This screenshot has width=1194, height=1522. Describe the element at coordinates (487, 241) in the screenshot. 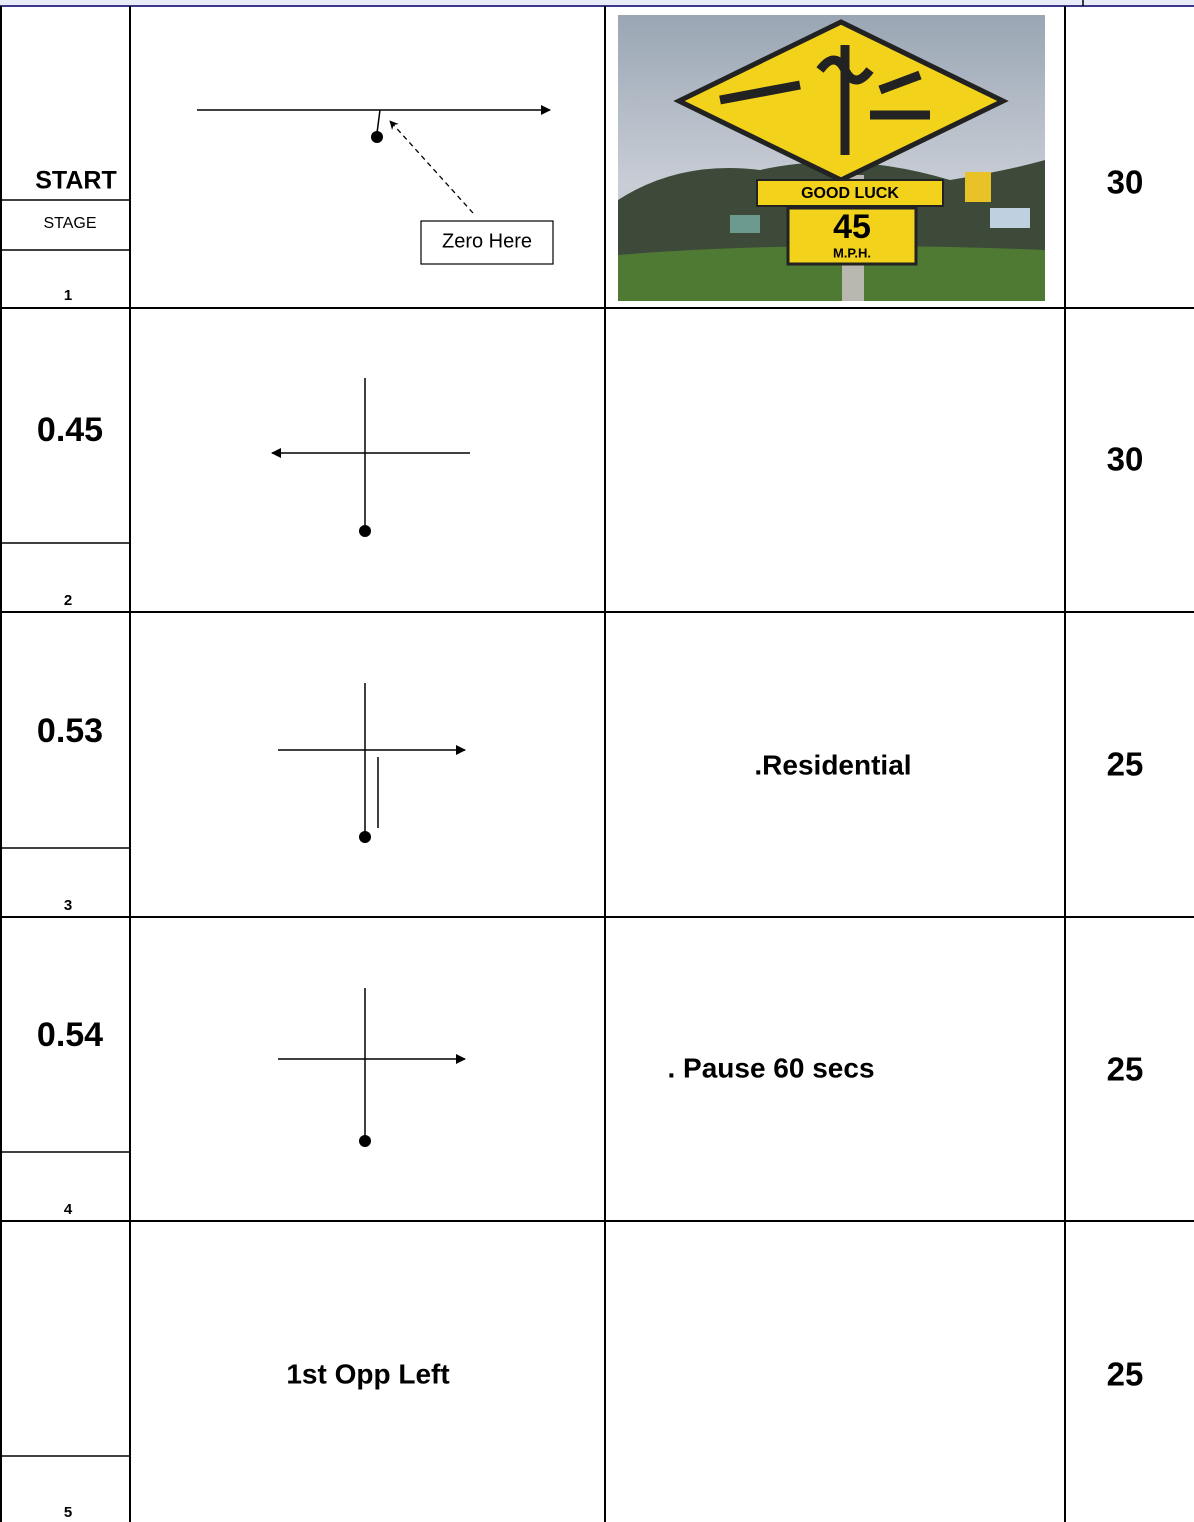

I see `zero-note: Zero Here` at that location.